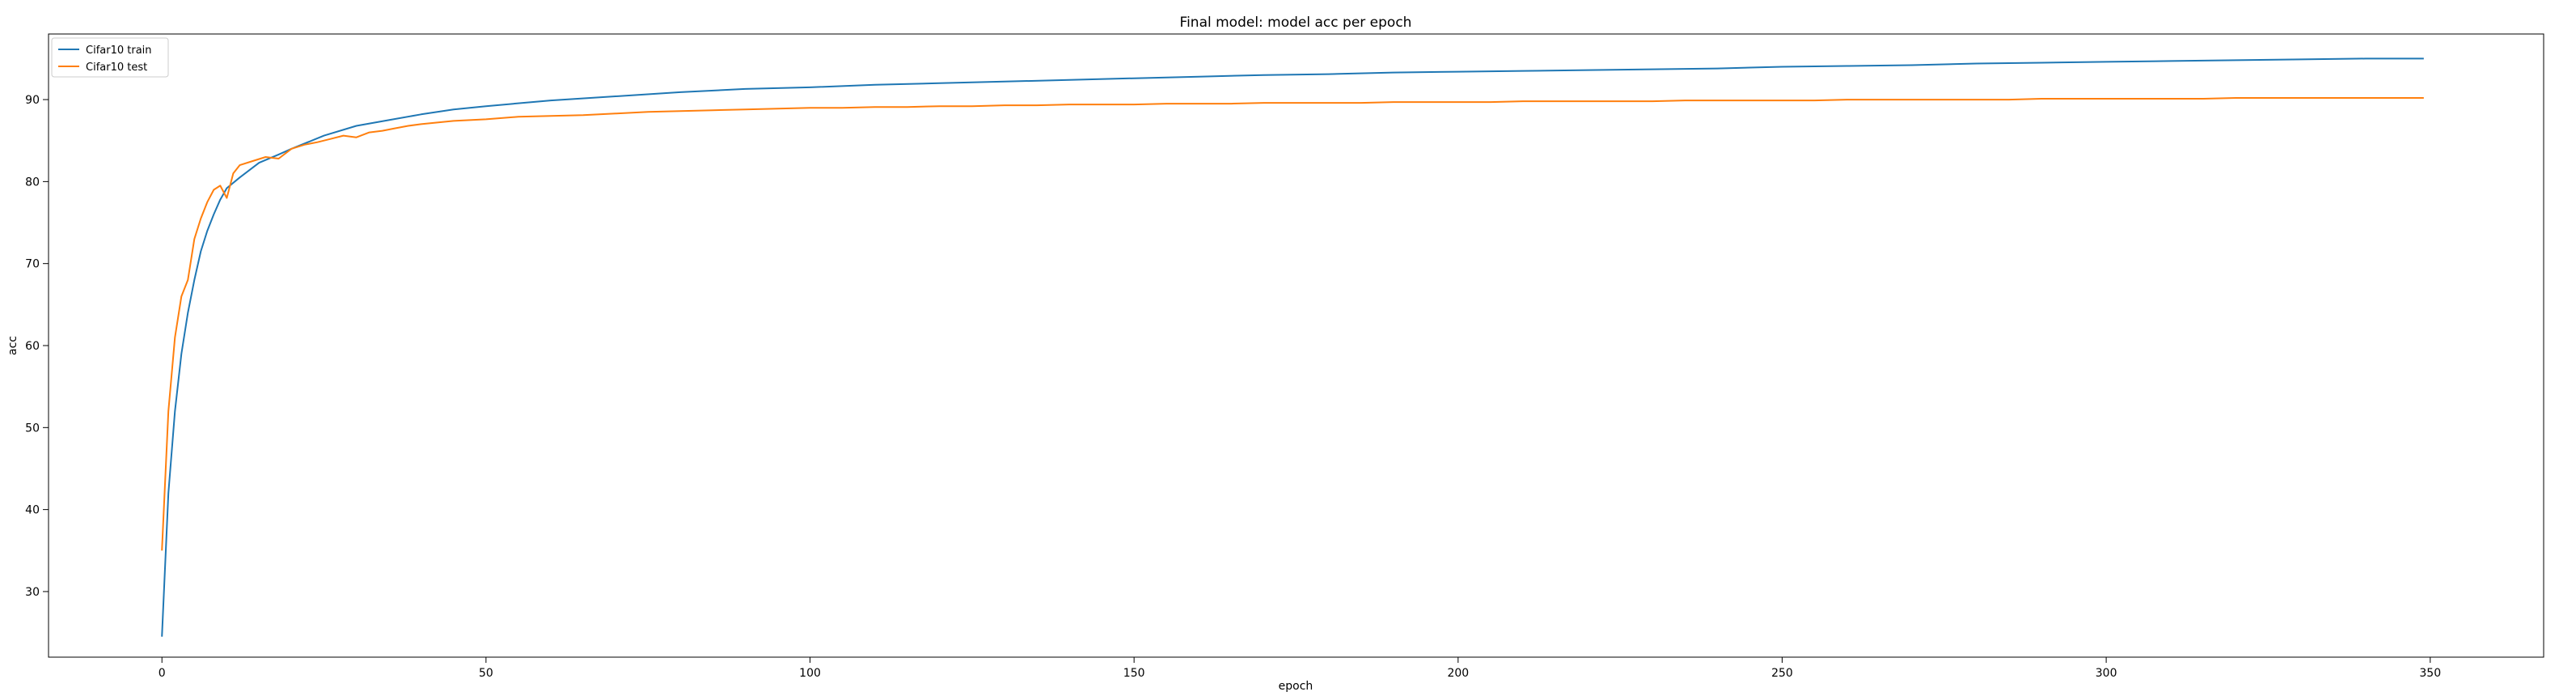 The image size is (2576, 696). Describe the element at coordinates (1296, 686) in the screenshot. I see `x-axis-label: epoch` at that location.